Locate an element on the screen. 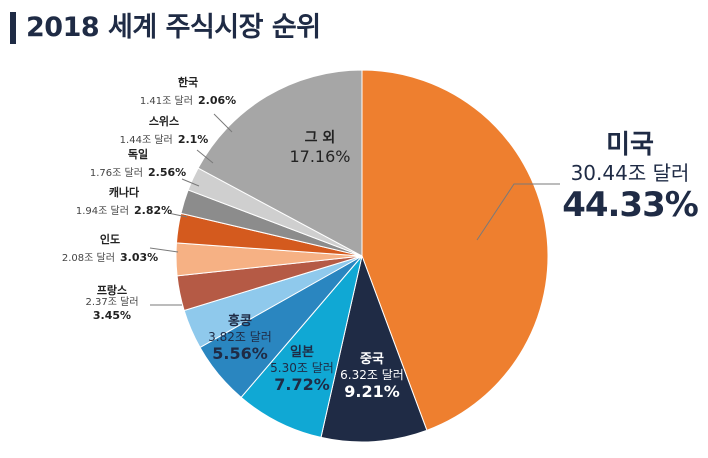 Image resolution: width=708 pixels, height=458 pixels. label-china-amount: 6.32조 달러 is located at coordinates (372, 374).